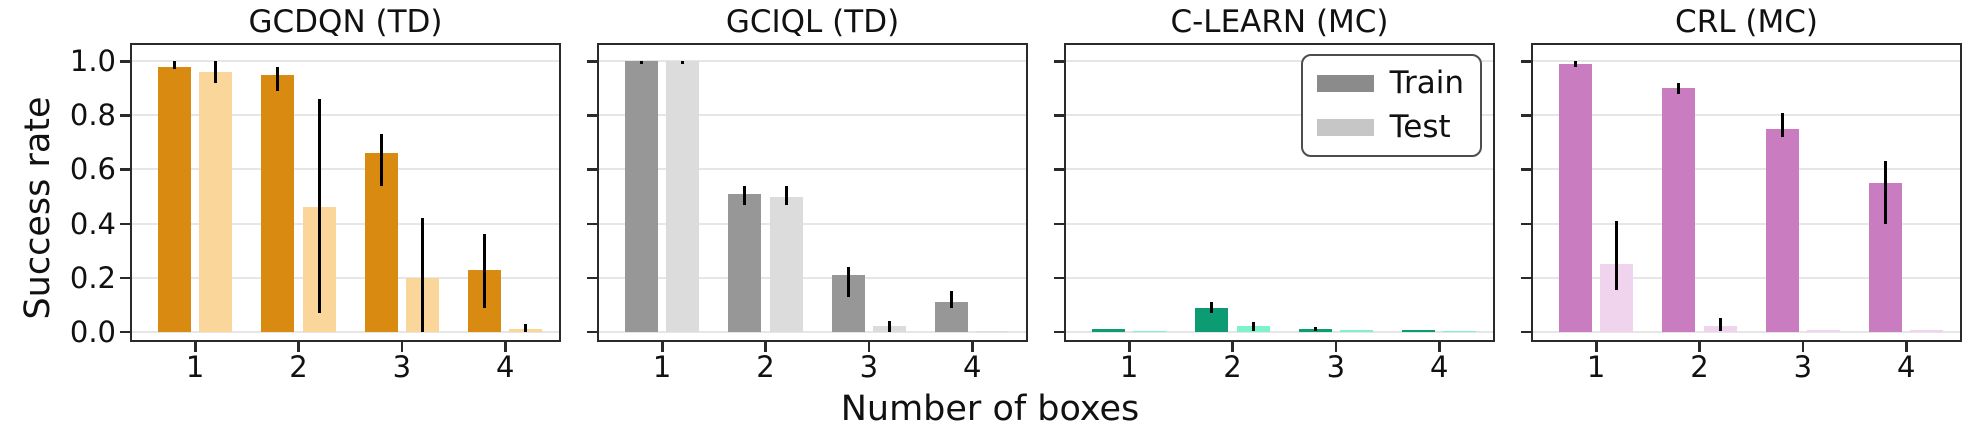  I want to click on bar-train-x3, so click(1782, 230).